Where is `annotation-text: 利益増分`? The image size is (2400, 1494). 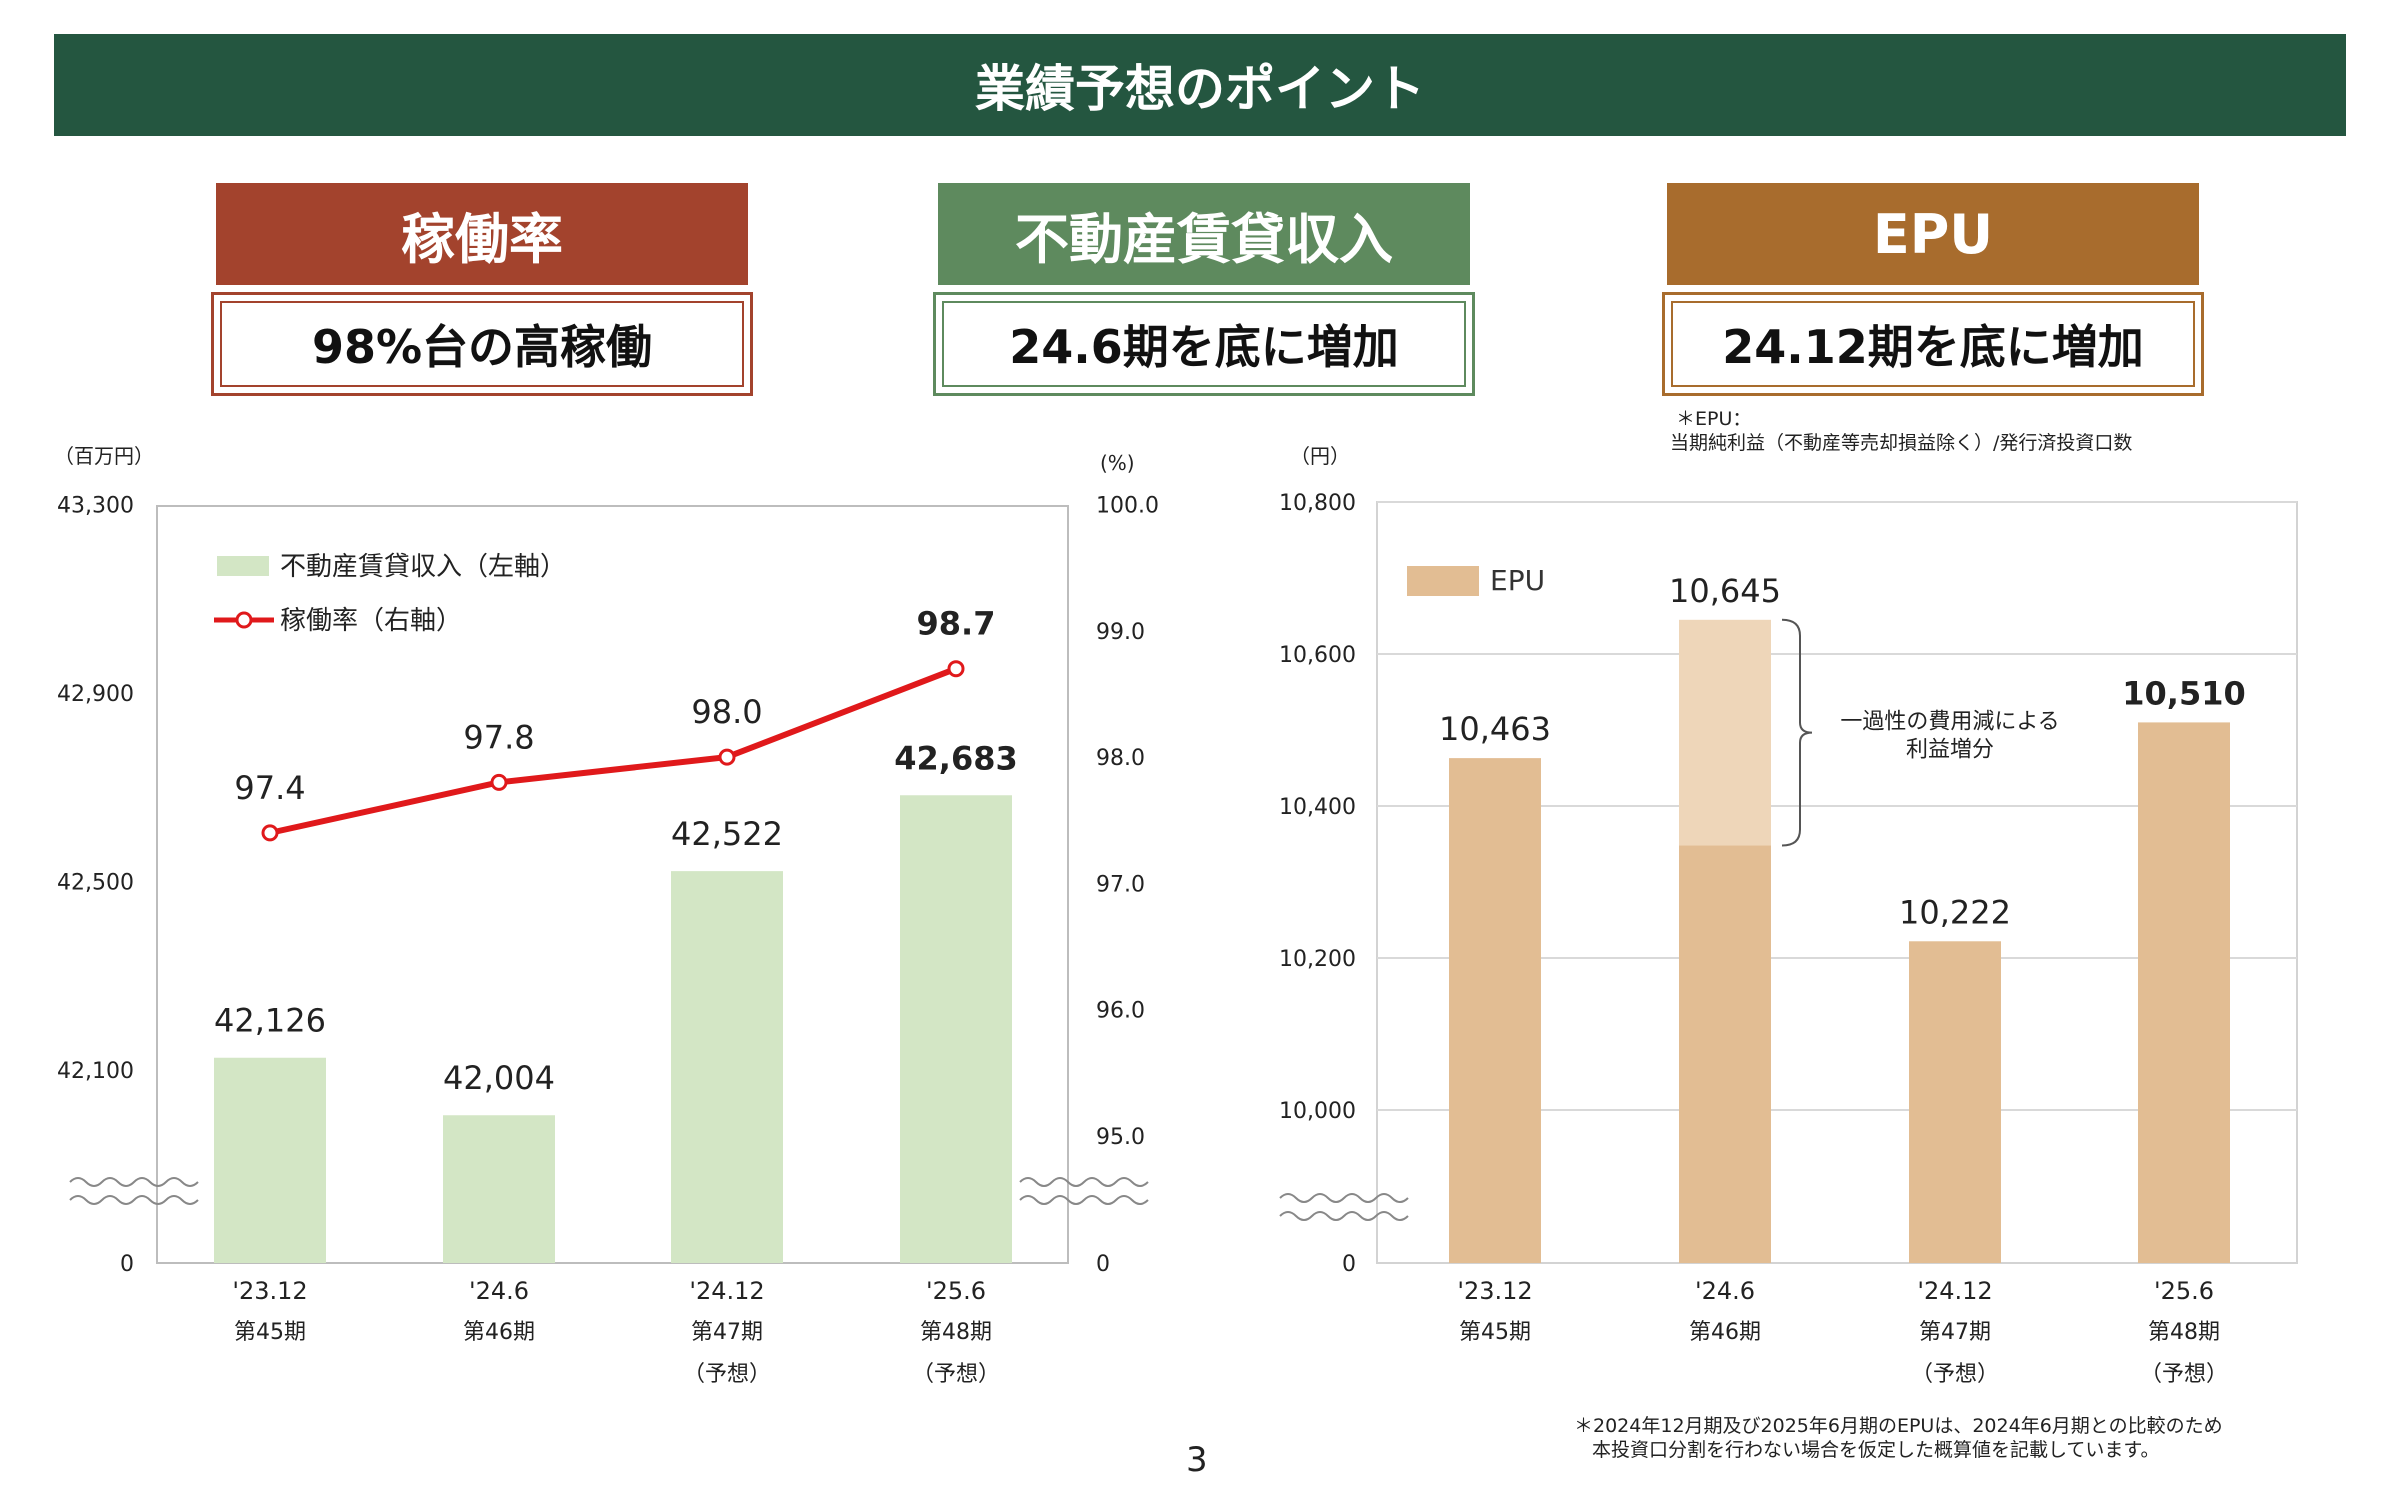 annotation-text: 利益増分 is located at coordinates (1950, 750).